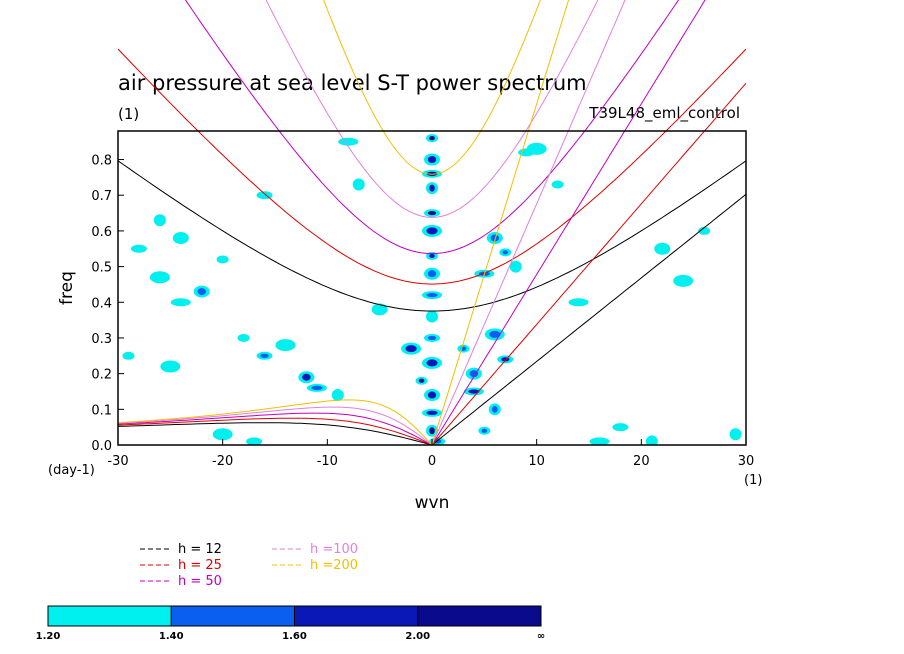  I want to click on y-axis-label: freq, so click(67, 288).